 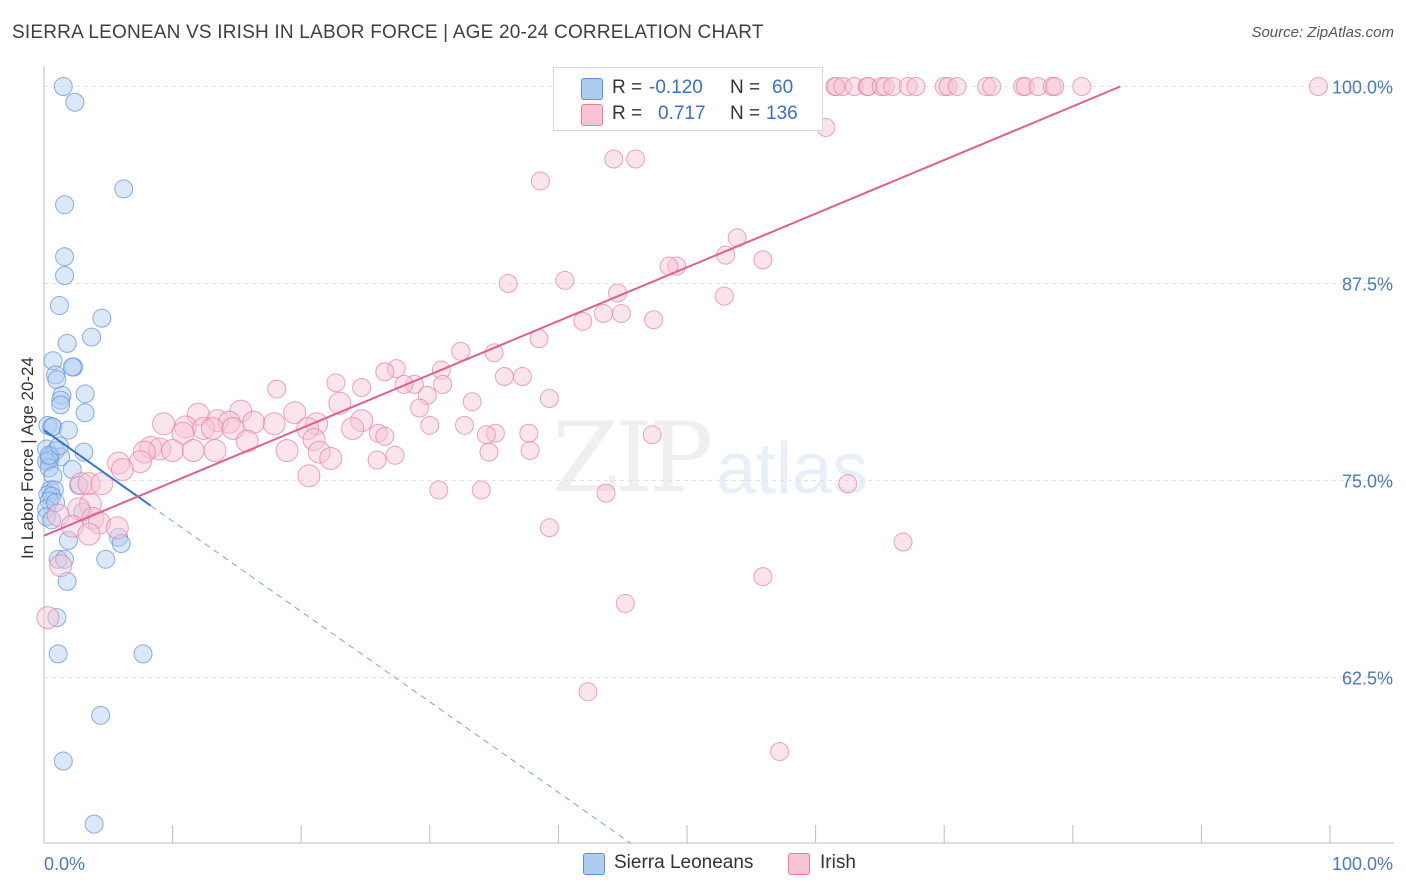 What do you see at coordinates (682, 113) in the screenshot?
I see `legend-r-value: 0.717` at bounding box center [682, 113].